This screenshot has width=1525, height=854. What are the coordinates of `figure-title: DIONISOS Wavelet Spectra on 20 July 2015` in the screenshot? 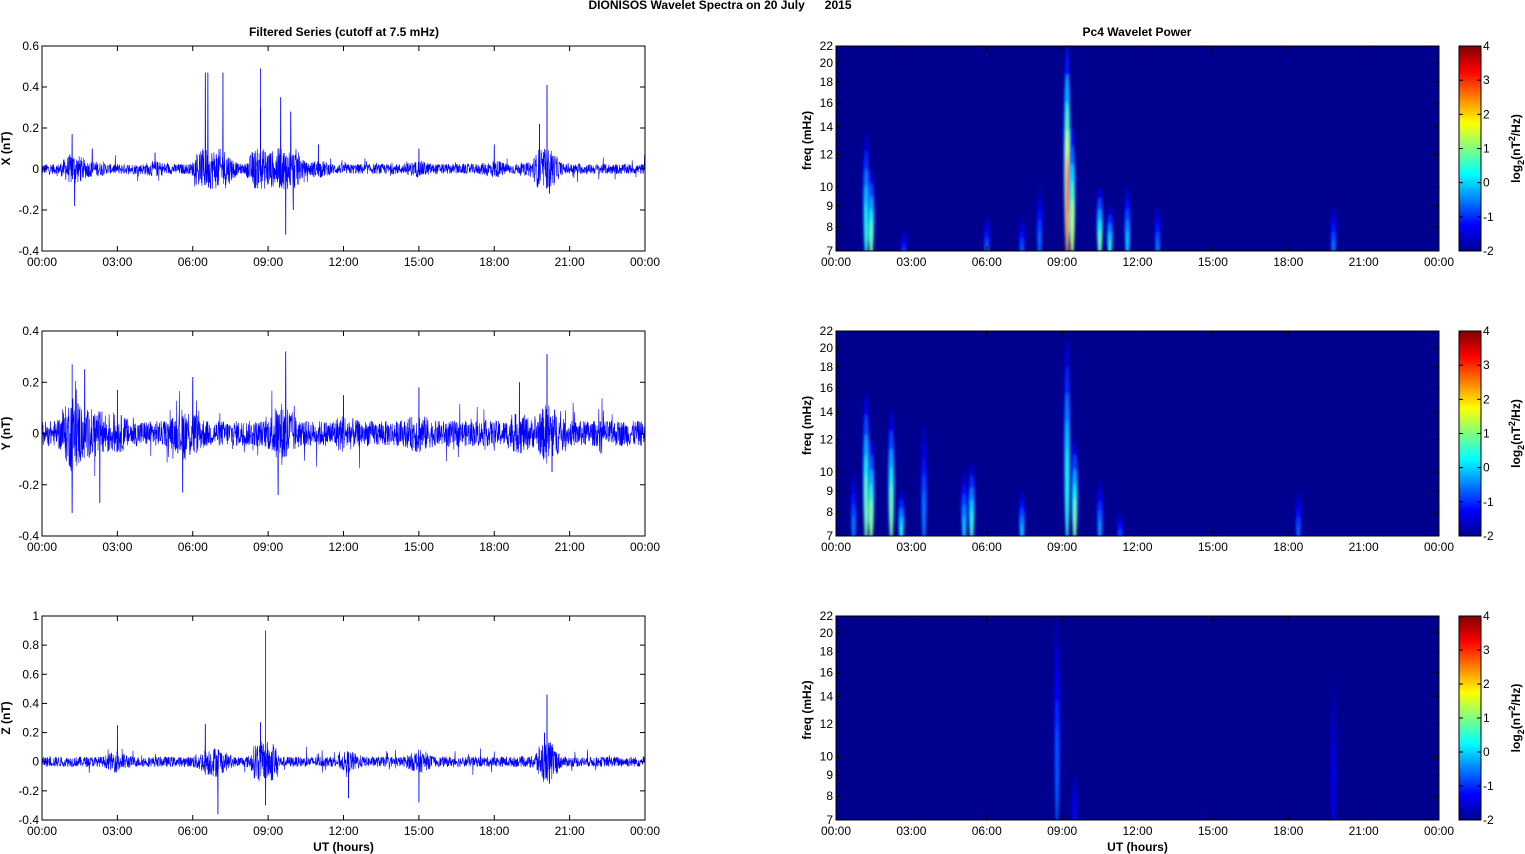 It's located at (720, 6).